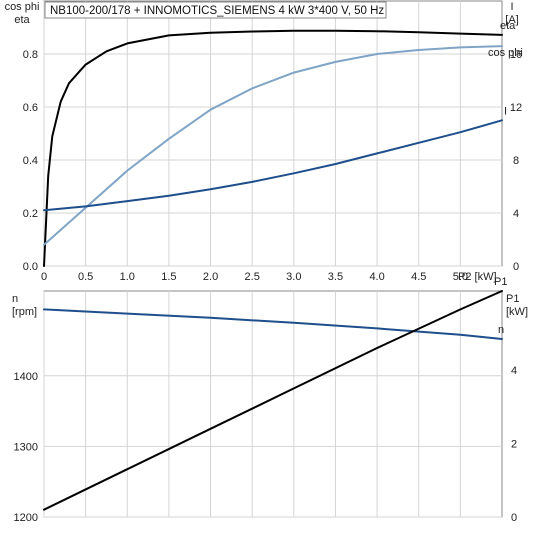 The height and width of the screenshot is (533, 533). I want to click on bottom-left-ticks: 1200 1300 1400, so click(26, 447).